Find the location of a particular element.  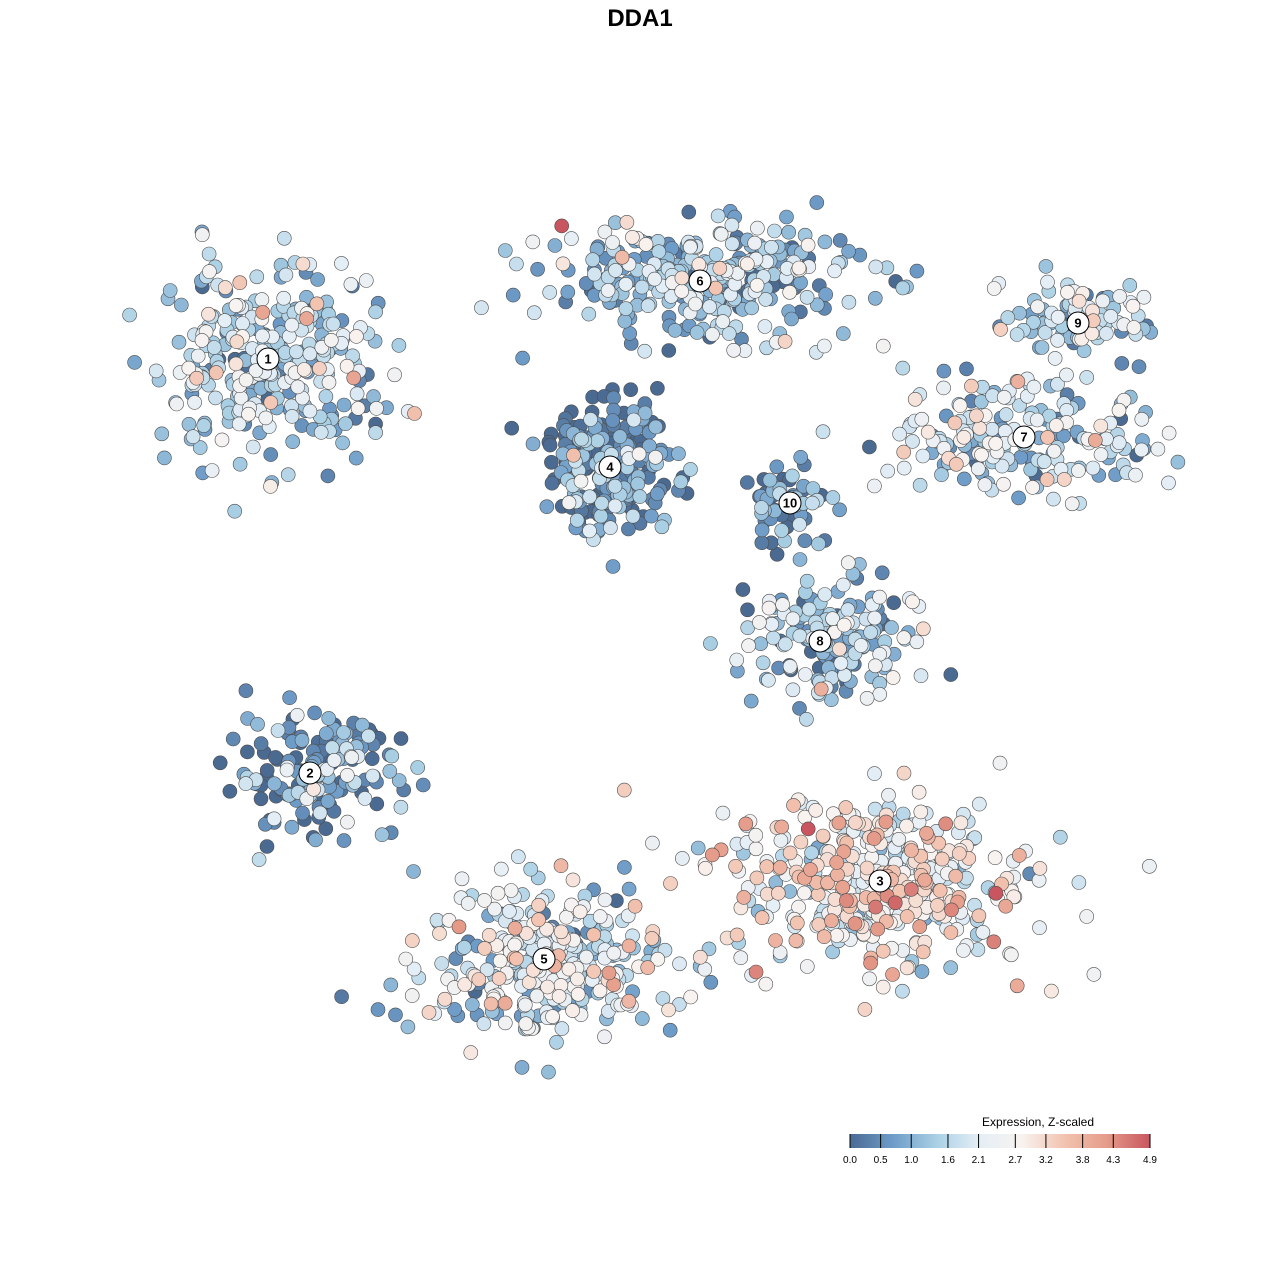

cluster-label-4: 4 is located at coordinates (610, 467).